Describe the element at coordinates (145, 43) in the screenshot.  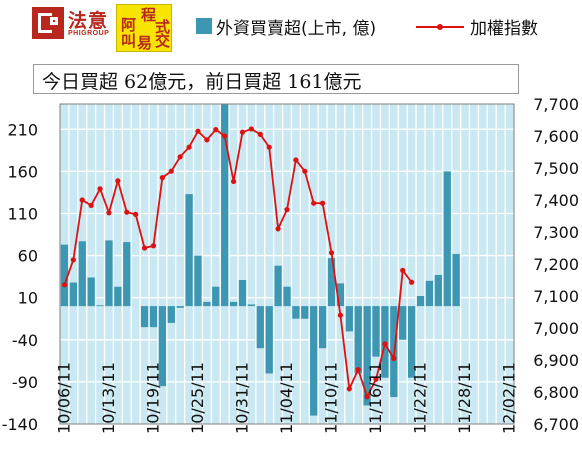
I see `logo-char: 易` at that location.